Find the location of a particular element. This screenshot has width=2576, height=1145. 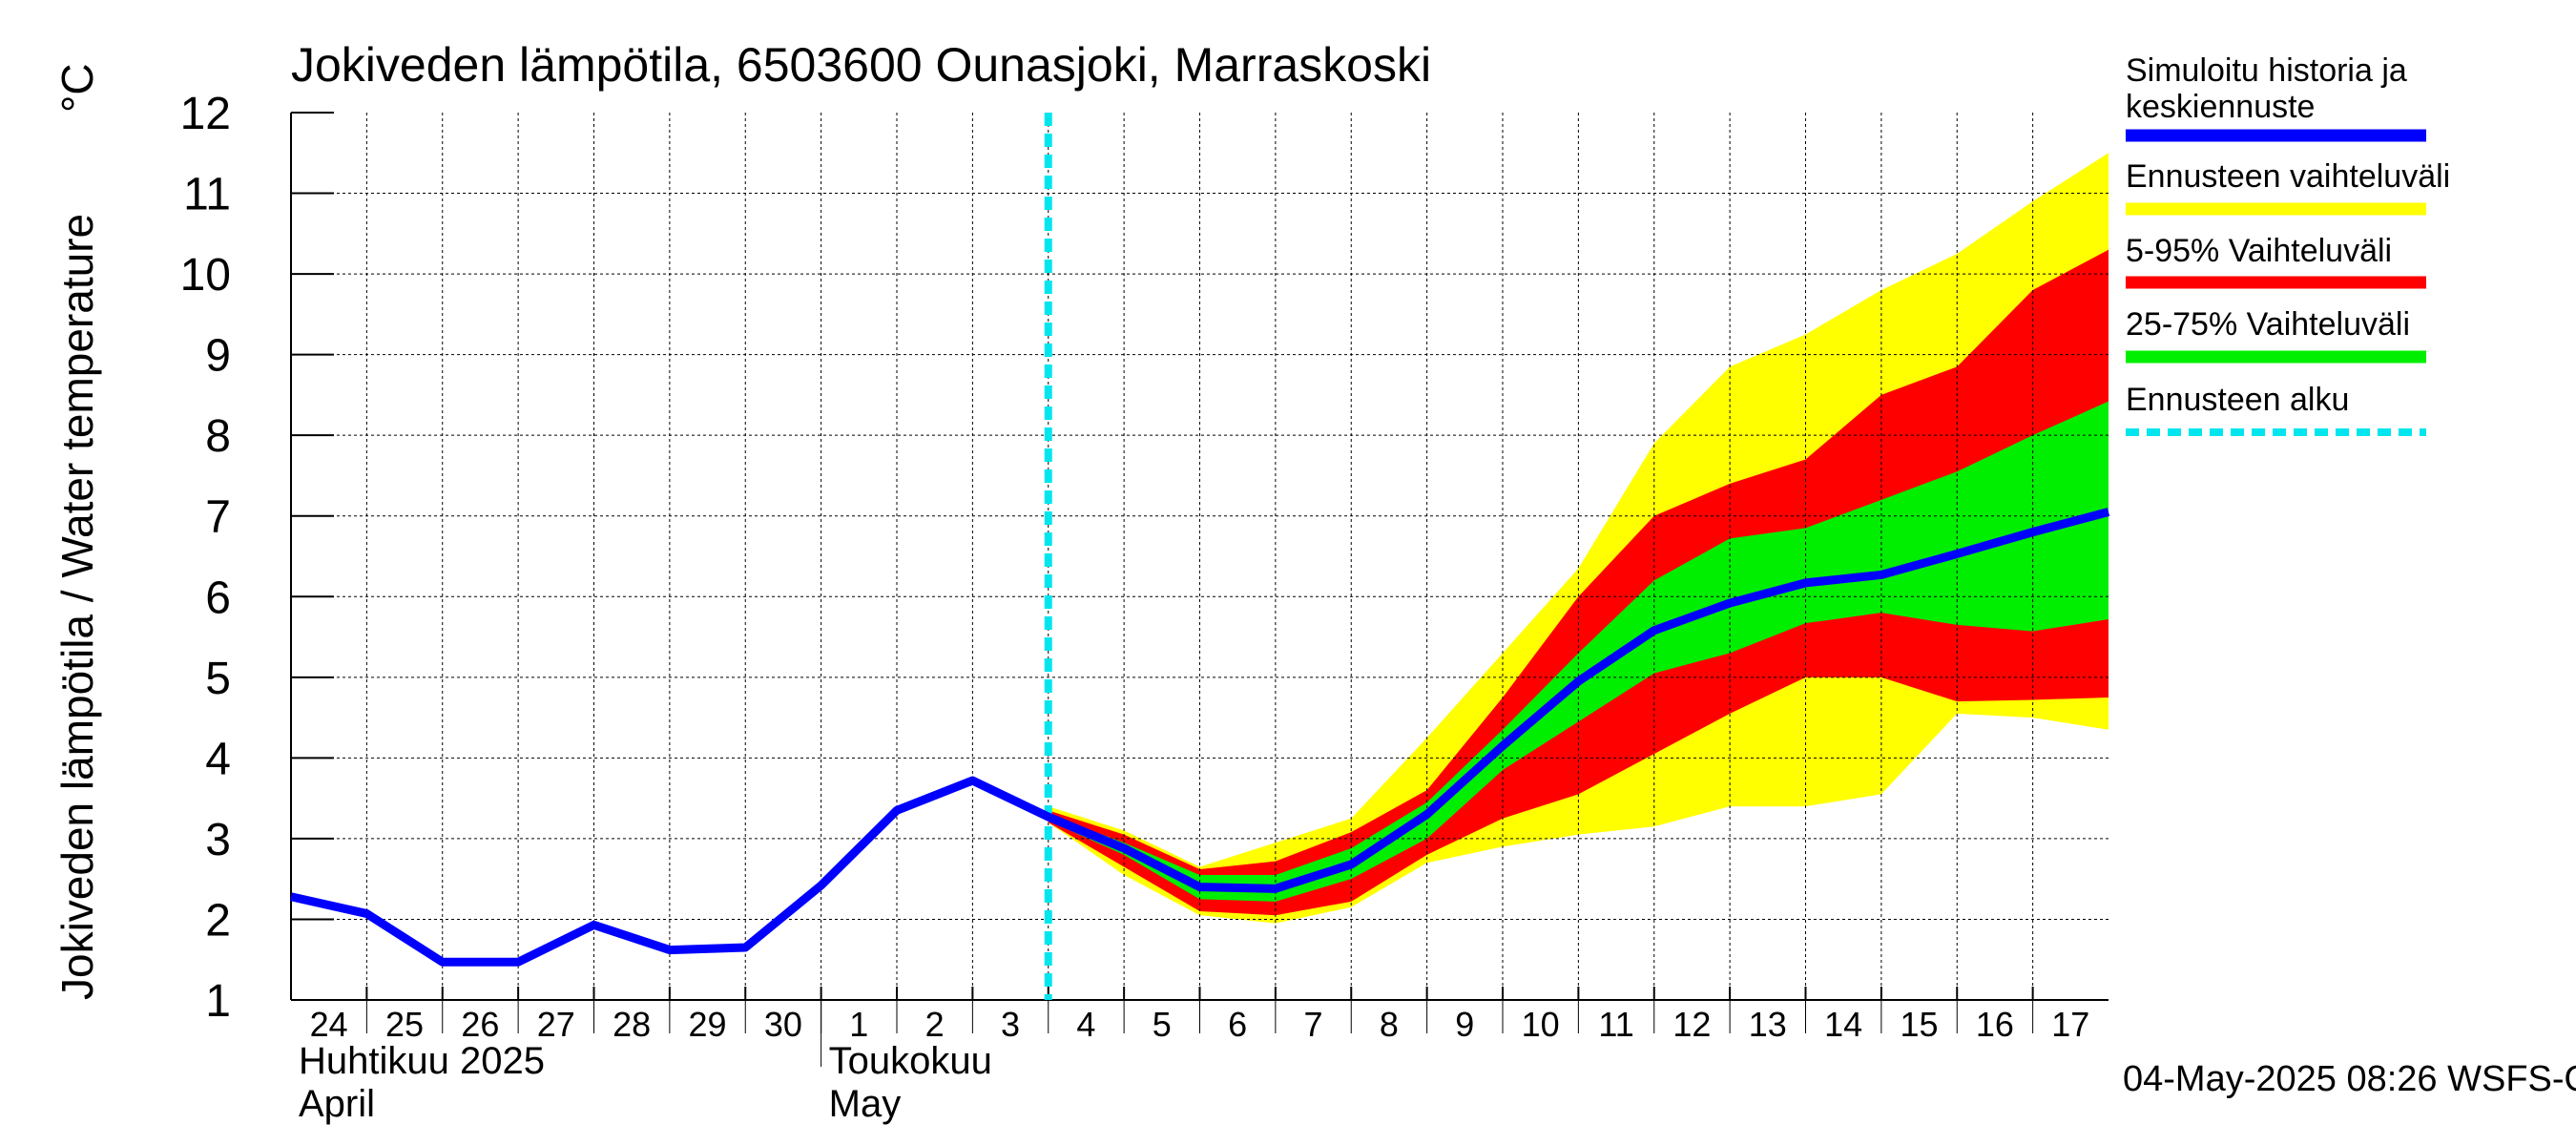

y-tick-label: 4 is located at coordinates (218, 759).